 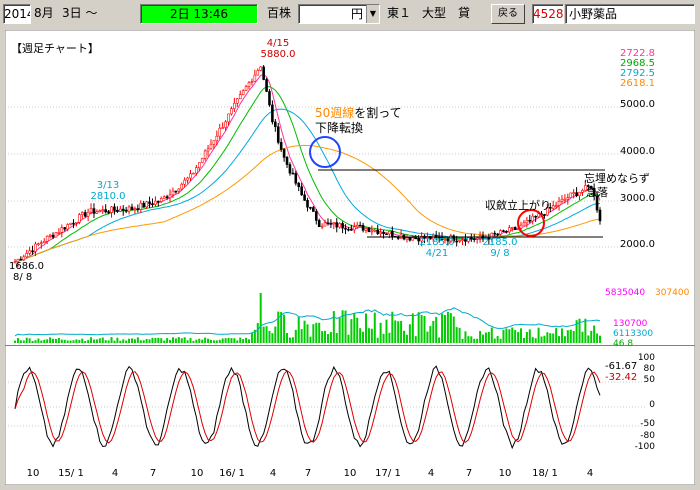 What do you see at coordinates (372, 14) in the screenshot?
I see `chevron-down-icon: ▼` at bounding box center [372, 14].